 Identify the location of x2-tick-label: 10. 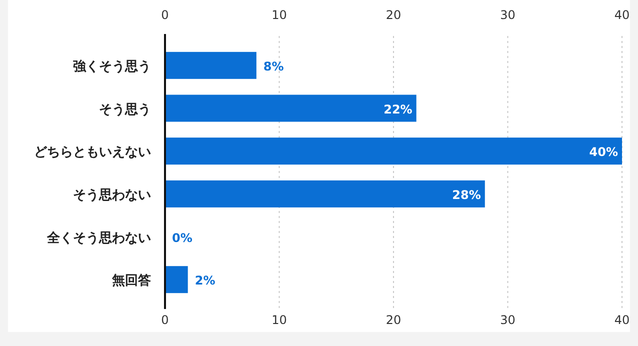
(279, 15).